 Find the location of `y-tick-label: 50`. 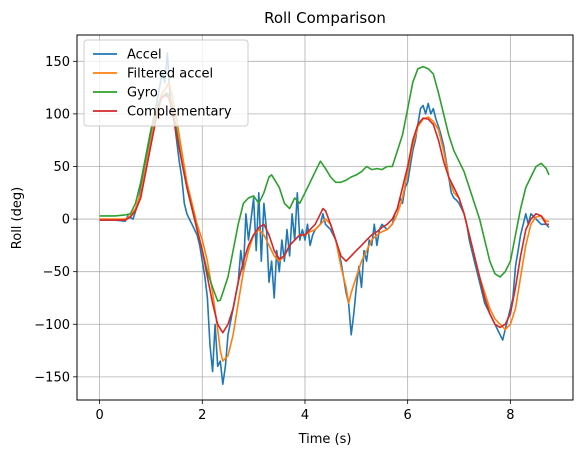

y-tick-label: 50 is located at coordinates (61, 167).